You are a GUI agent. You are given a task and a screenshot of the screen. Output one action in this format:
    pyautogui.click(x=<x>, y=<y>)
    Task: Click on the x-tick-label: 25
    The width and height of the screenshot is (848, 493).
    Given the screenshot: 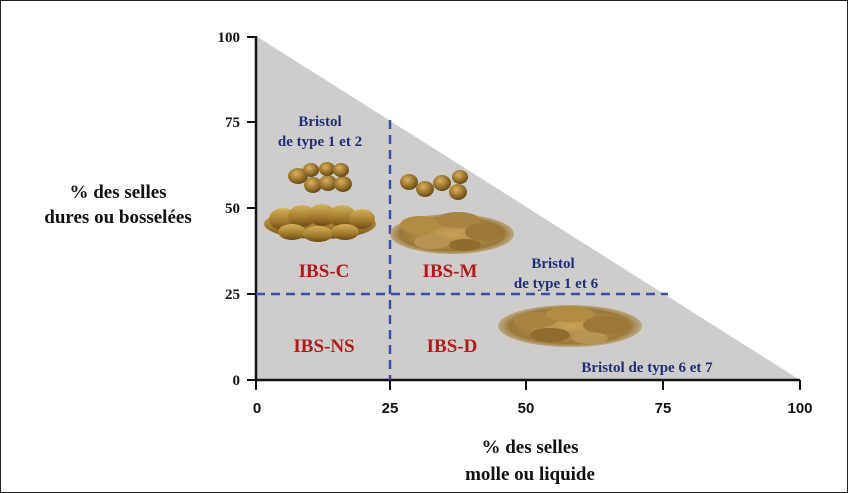 What is the action you would take?
    pyautogui.click(x=390, y=408)
    